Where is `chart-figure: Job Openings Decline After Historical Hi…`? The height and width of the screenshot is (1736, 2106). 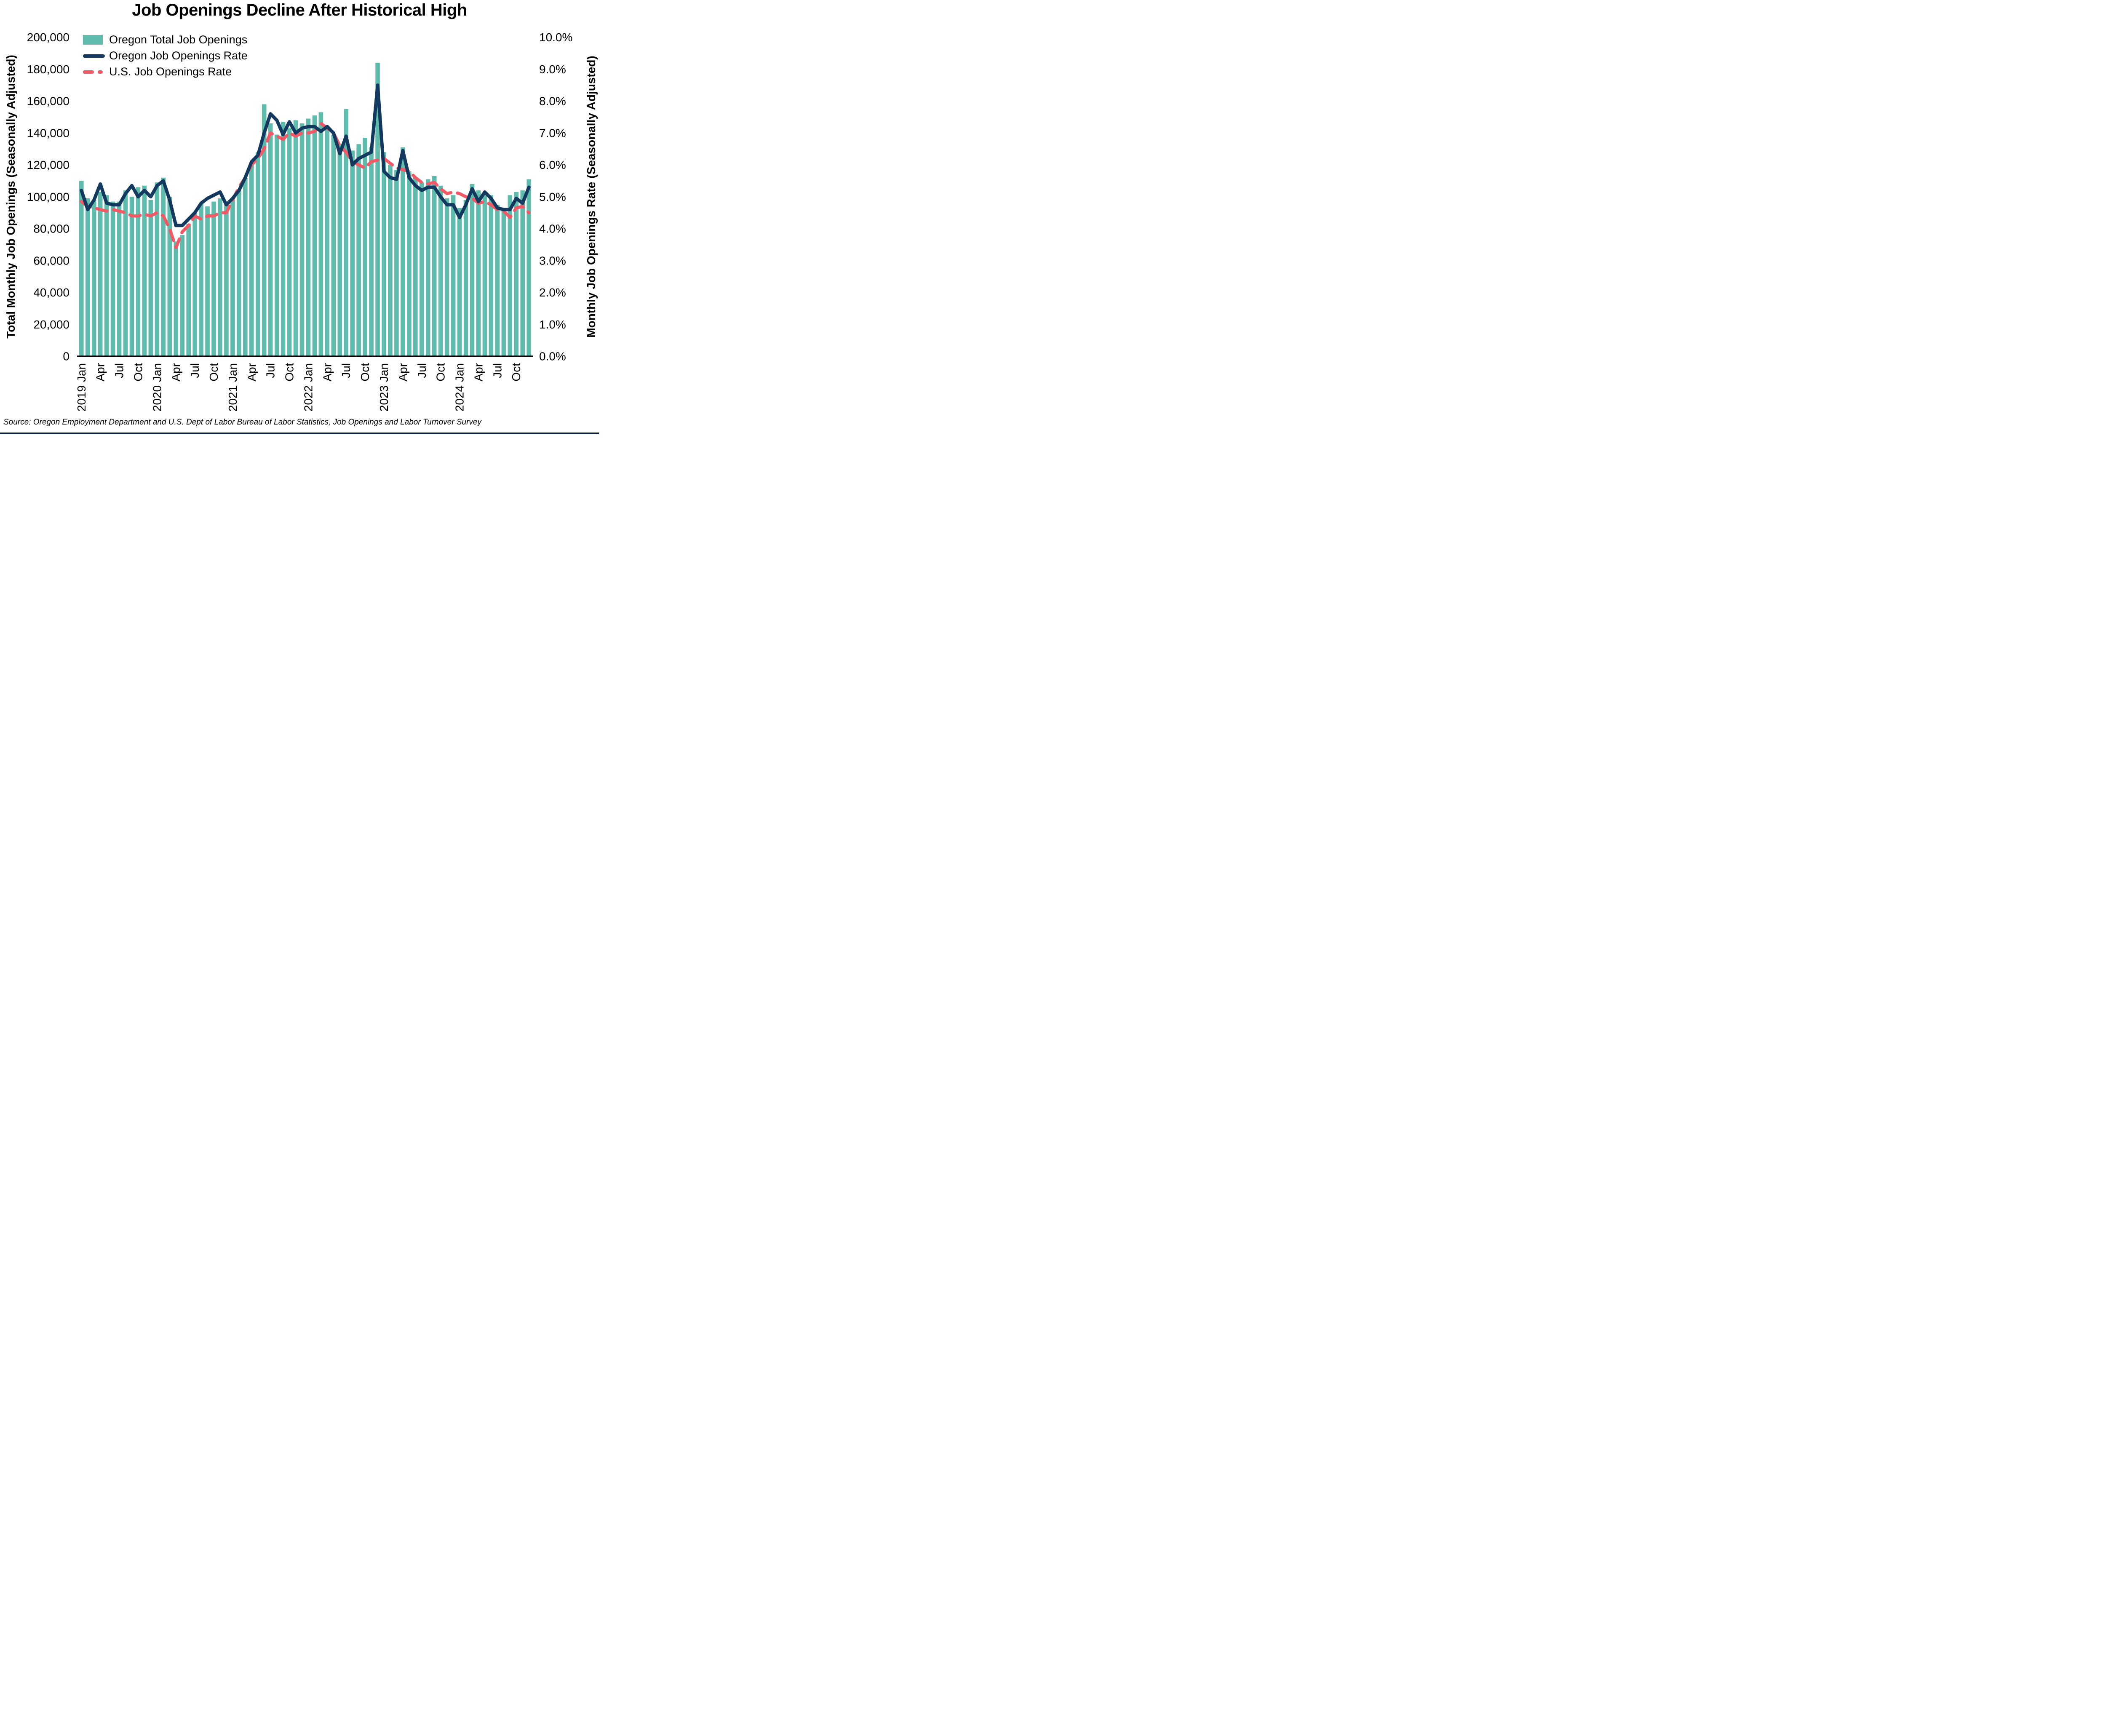
chart-figure: Job Openings Decline After Historical Hi… is located at coordinates (299, 217).